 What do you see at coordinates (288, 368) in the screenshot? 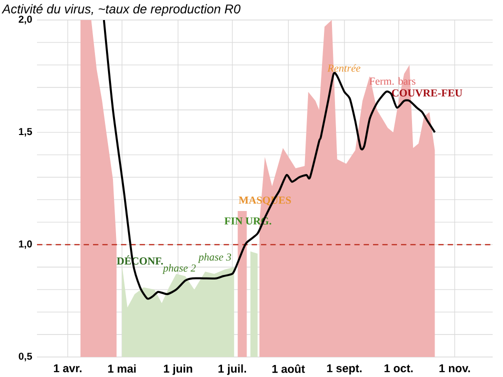
I see `x-tick-label: 1 août` at bounding box center [288, 368].